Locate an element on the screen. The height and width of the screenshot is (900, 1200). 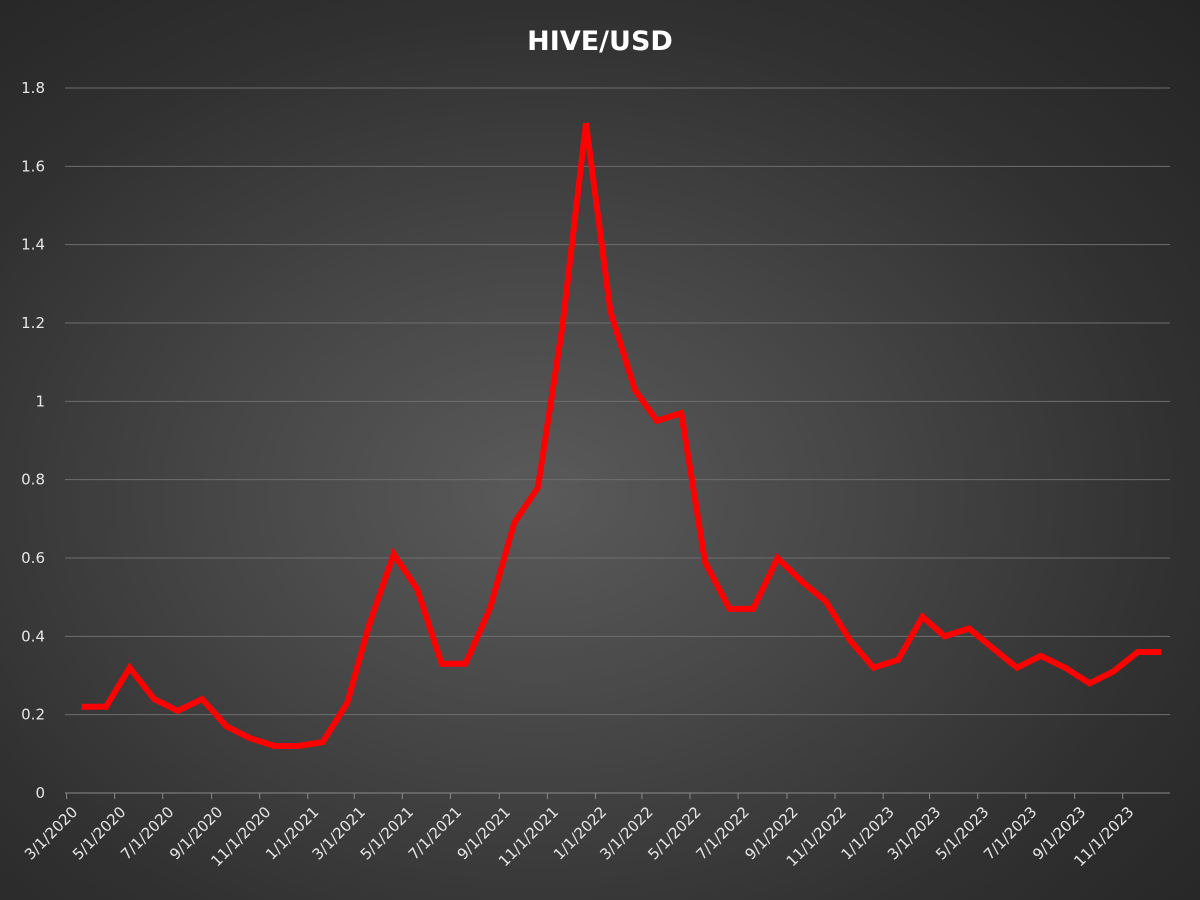
y-tick-label: 1.2 is located at coordinates (33, 323).